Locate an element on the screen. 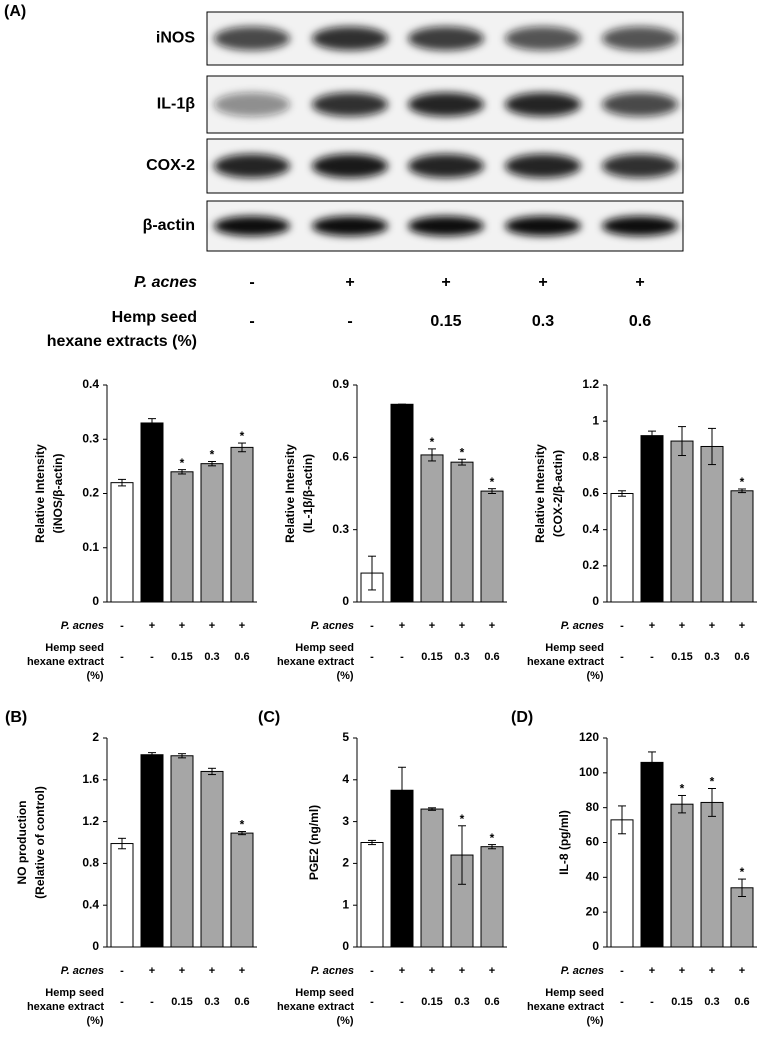 The image size is (757, 1038). y-tick-label: 1.2 is located at coordinates (590, 384).